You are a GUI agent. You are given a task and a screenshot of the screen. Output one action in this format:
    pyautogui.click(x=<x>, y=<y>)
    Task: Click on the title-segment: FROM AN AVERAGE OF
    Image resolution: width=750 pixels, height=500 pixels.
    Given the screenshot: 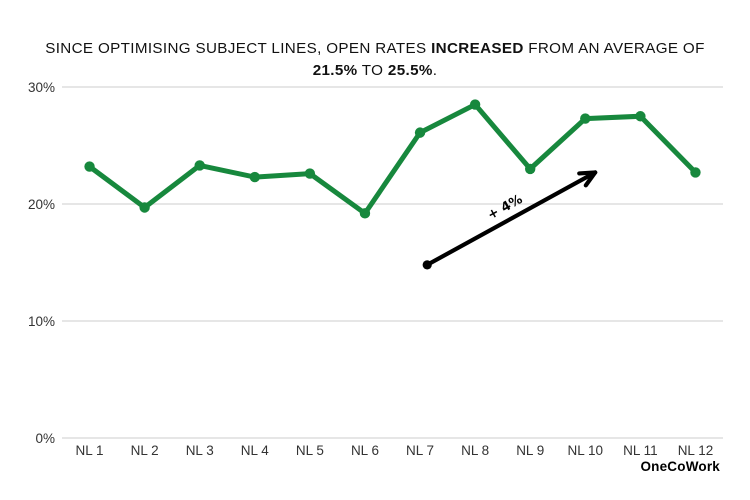 What is the action you would take?
    pyautogui.click(x=614, y=48)
    